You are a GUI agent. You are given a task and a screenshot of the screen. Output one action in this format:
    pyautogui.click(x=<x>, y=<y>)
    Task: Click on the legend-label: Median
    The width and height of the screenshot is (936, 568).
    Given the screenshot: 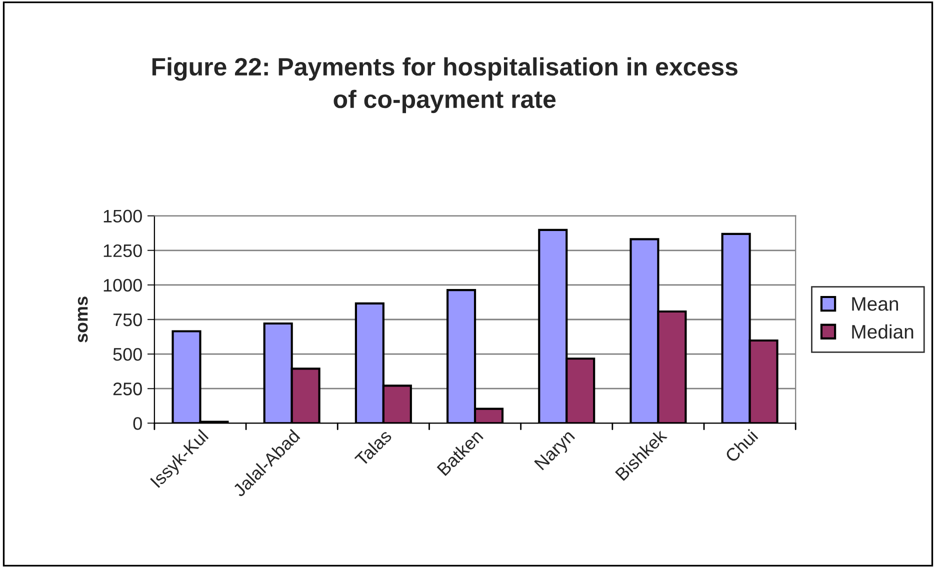 What is the action you would take?
    pyautogui.click(x=883, y=331)
    